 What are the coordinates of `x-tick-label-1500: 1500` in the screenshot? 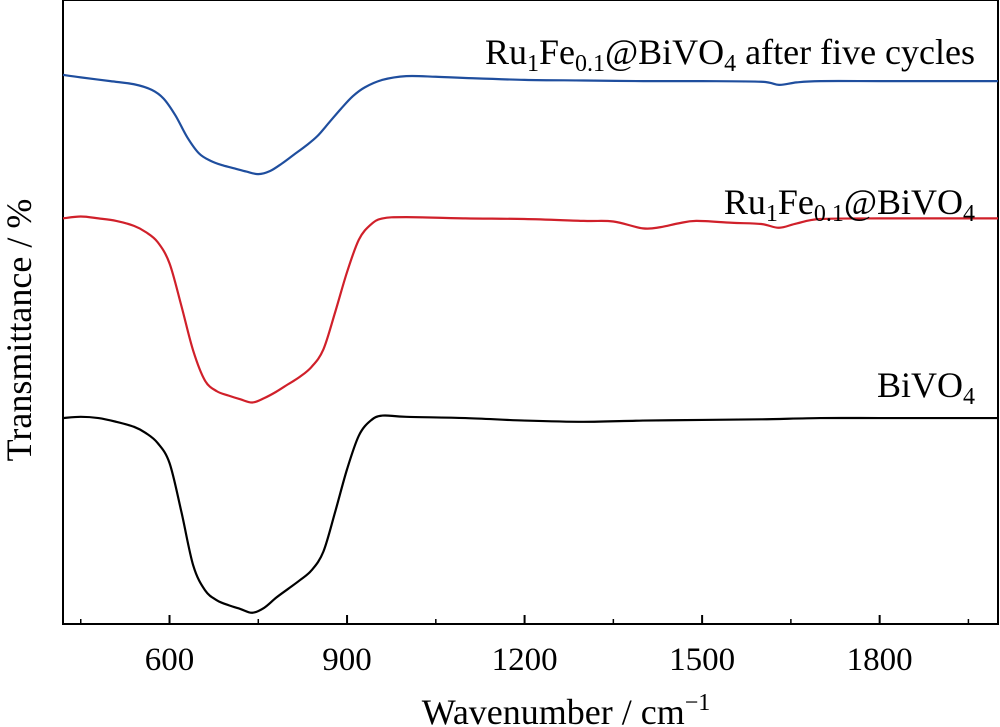 It's located at (702, 660).